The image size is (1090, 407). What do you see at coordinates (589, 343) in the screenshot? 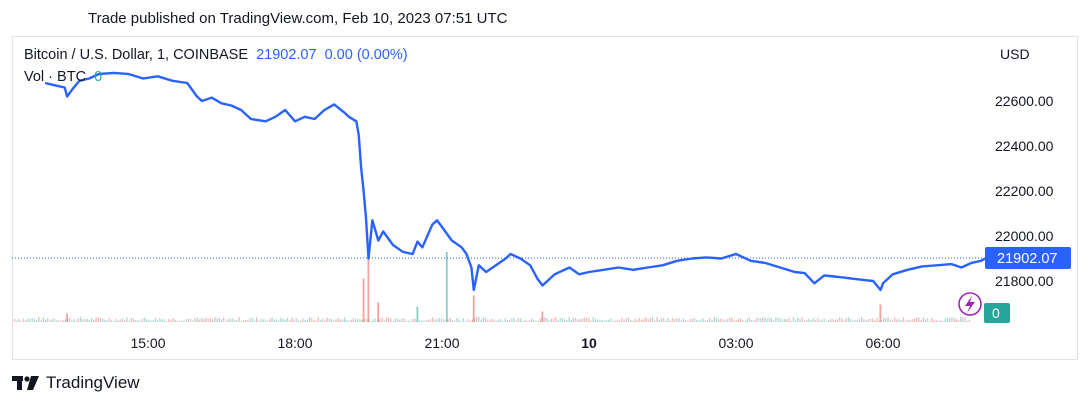
I see `x-tick-label: 10` at bounding box center [589, 343].